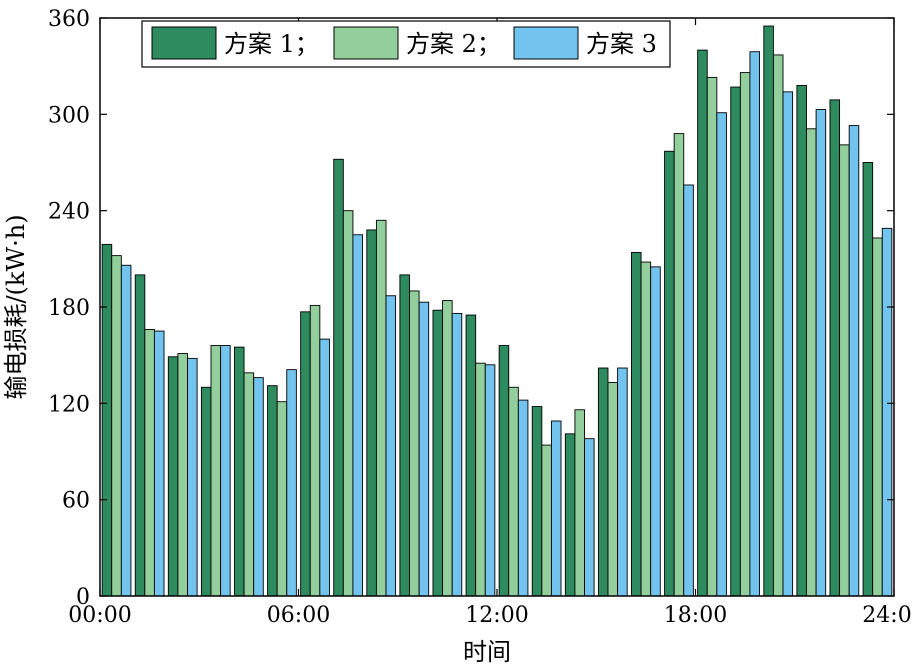  I want to click on y-tick-label-6: 360, so click(69, 19).